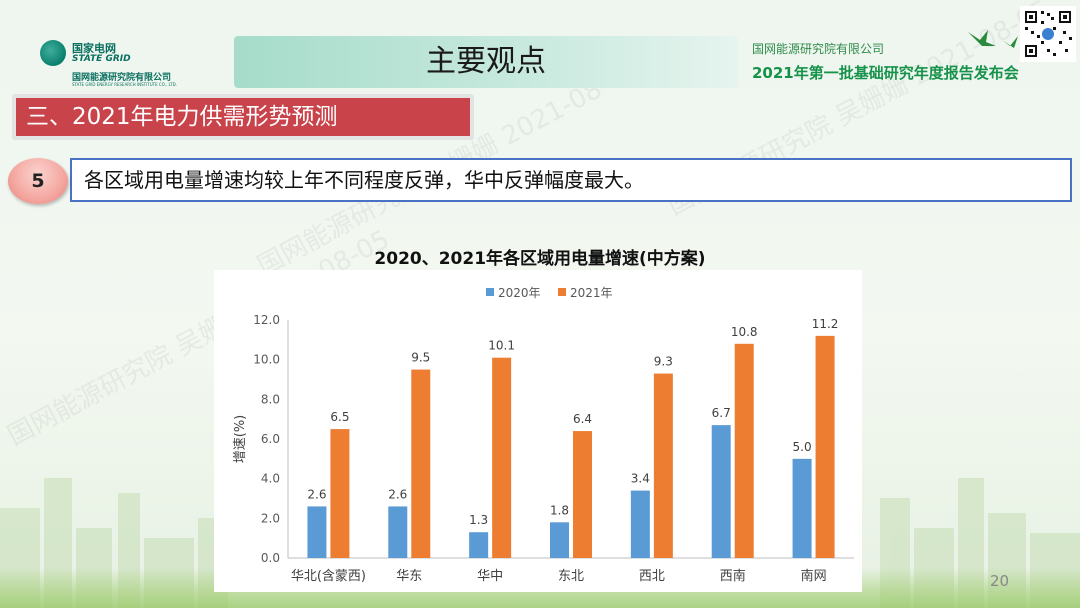  Describe the element at coordinates (744, 332) in the screenshot. I see `data-label: 10.8` at that location.